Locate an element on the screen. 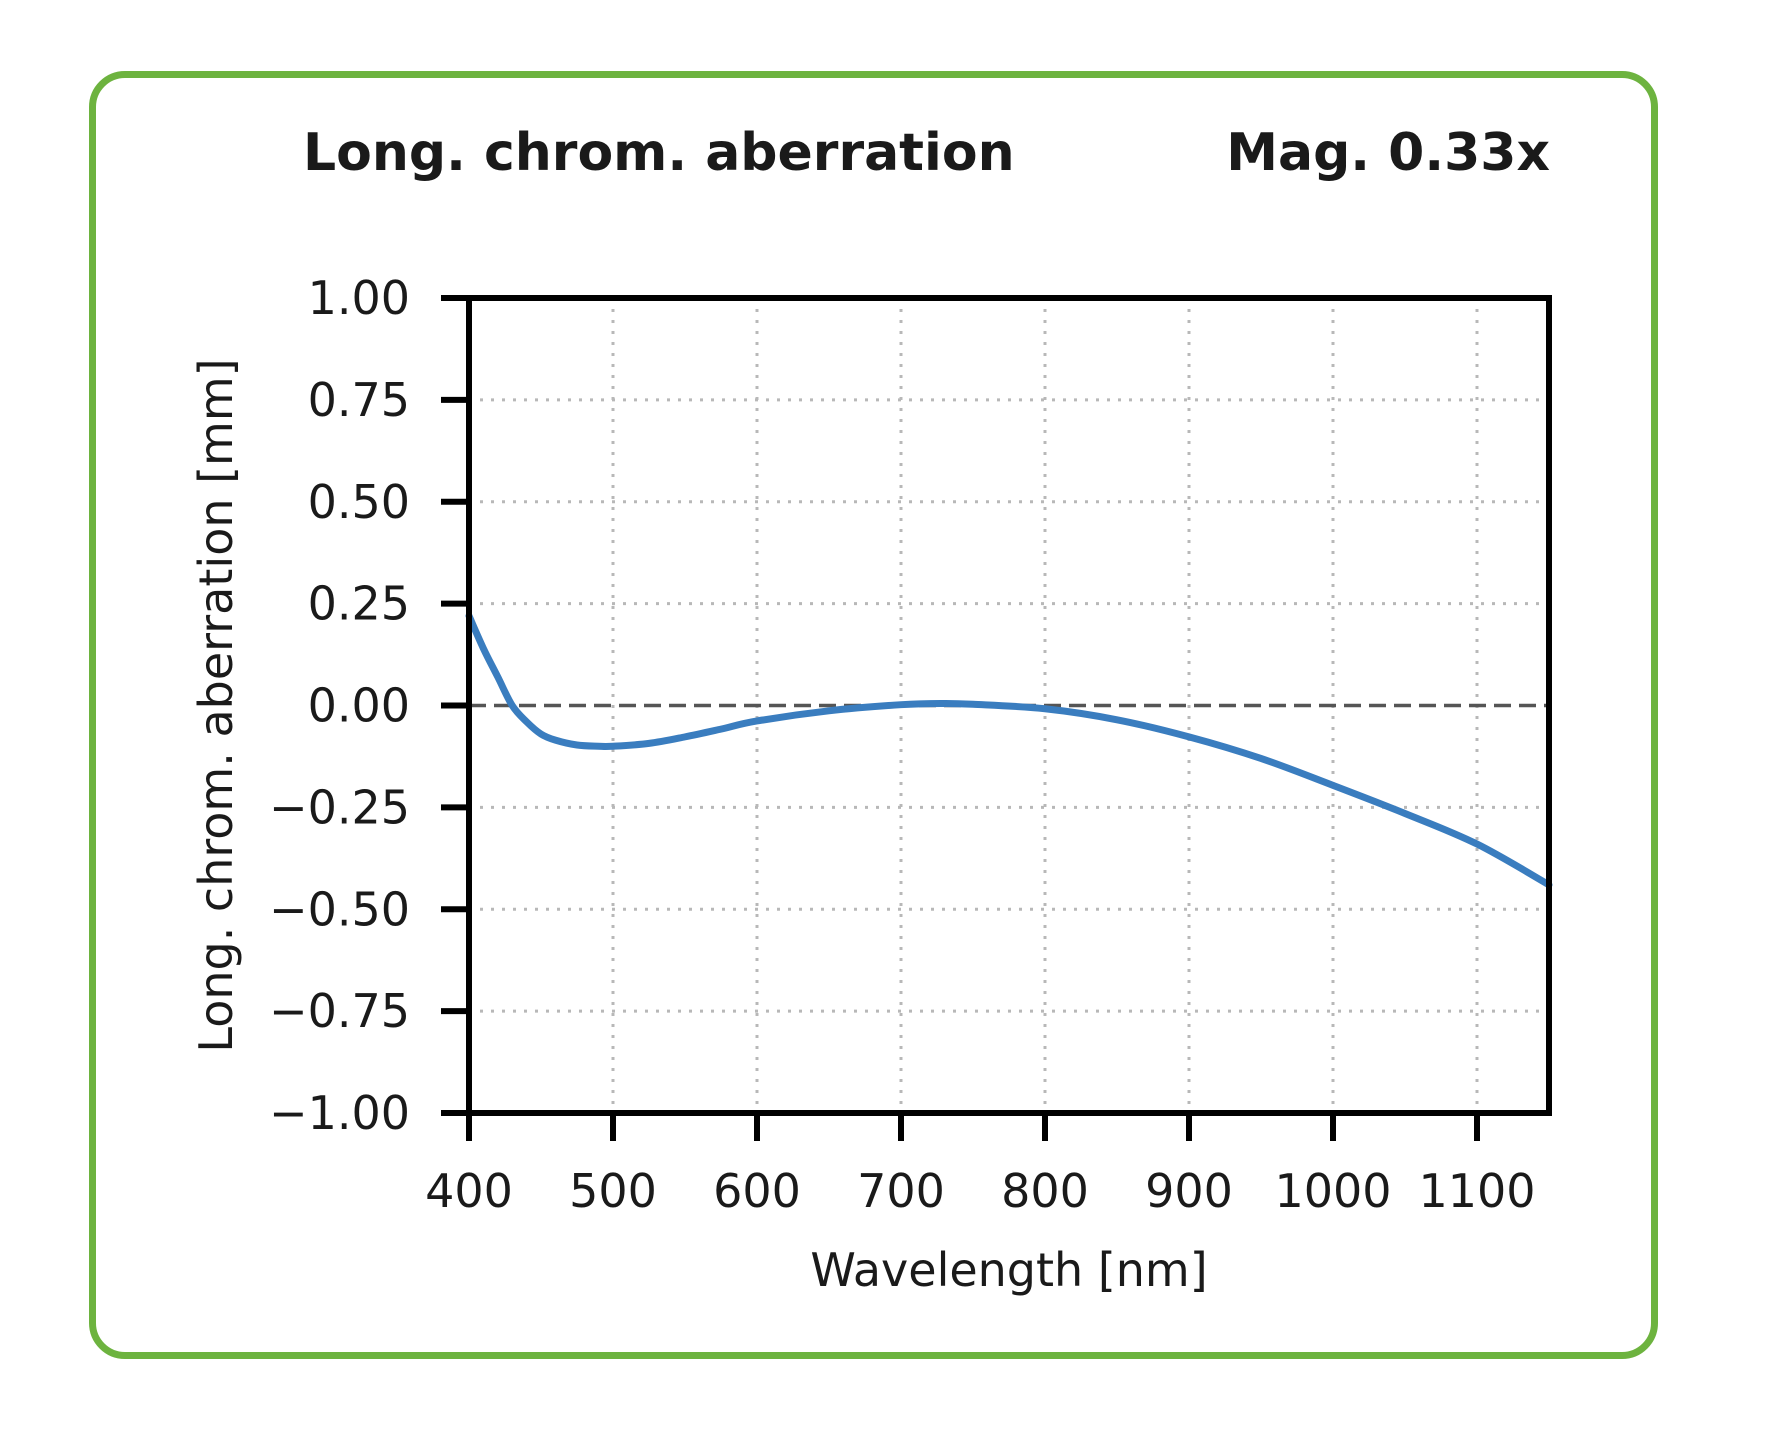 The width and height of the screenshot is (1772, 1440). x-axis-label: Wavelength [nm] is located at coordinates (1008, 1270).